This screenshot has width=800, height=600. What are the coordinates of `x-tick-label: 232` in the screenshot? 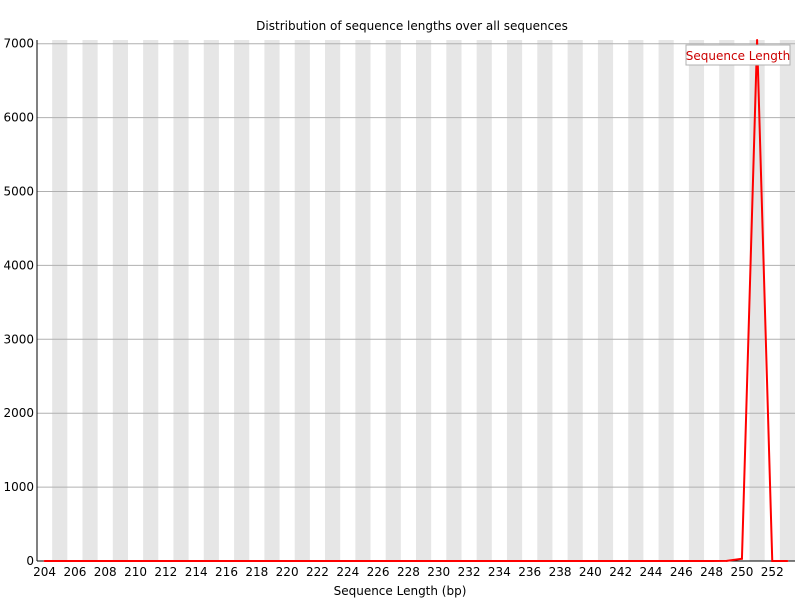 It's located at (469, 572).